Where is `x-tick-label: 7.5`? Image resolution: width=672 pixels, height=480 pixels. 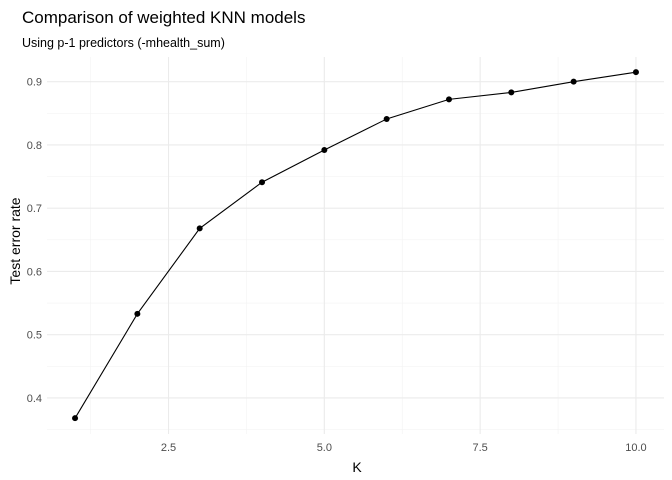
x-tick-label: 7.5 is located at coordinates (479, 448).